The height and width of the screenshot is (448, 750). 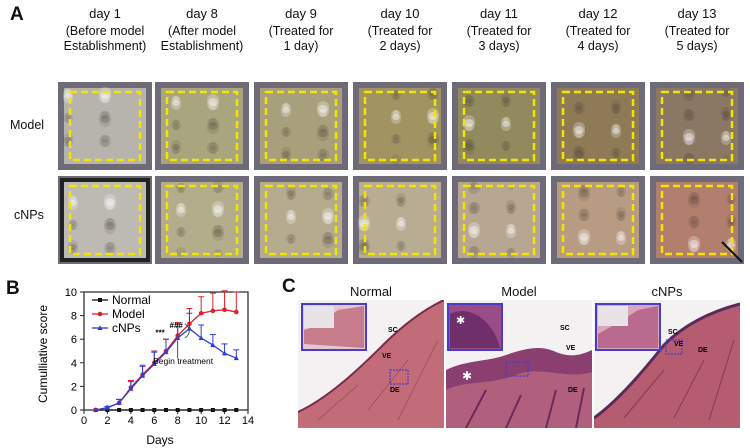 What do you see at coordinates (17, 14) in the screenshot?
I see `panel-a-letter: A` at bounding box center [17, 14].